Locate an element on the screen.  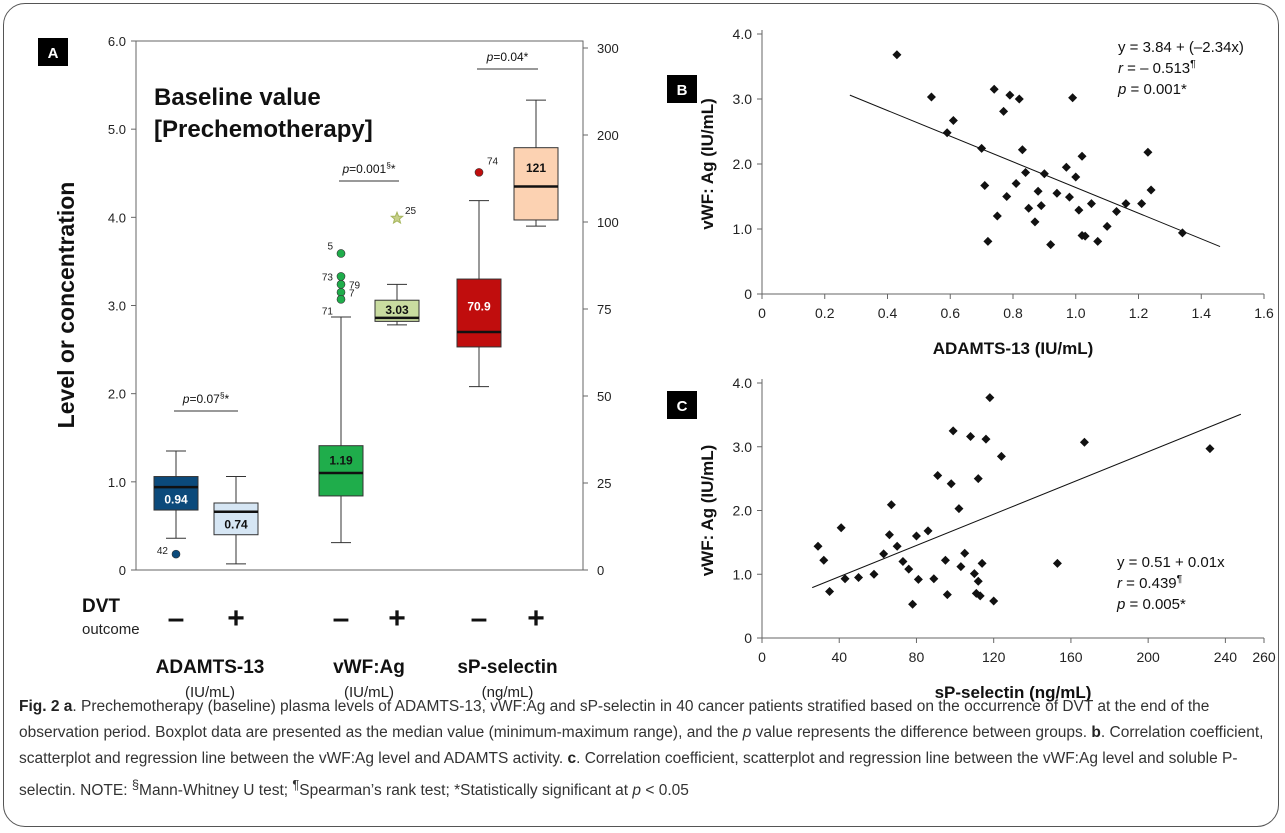
dvt-row-sublabel: outcome is located at coordinates (111, 629).